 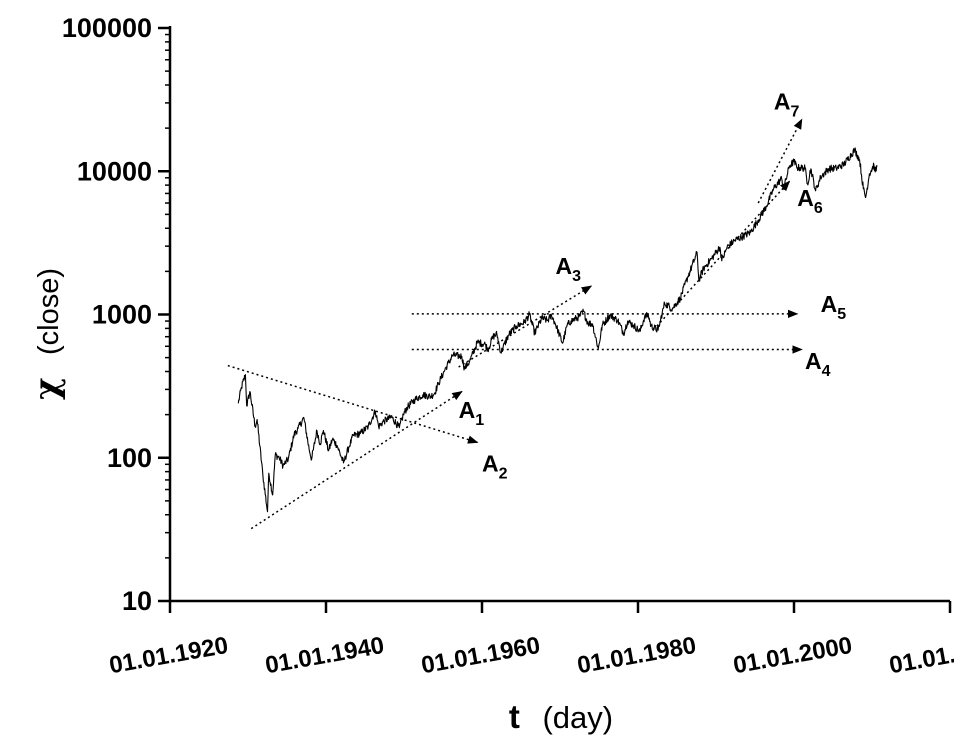 What do you see at coordinates (577, 717) in the screenshot?
I see `x-axis-unit: (day)` at bounding box center [577, 717].